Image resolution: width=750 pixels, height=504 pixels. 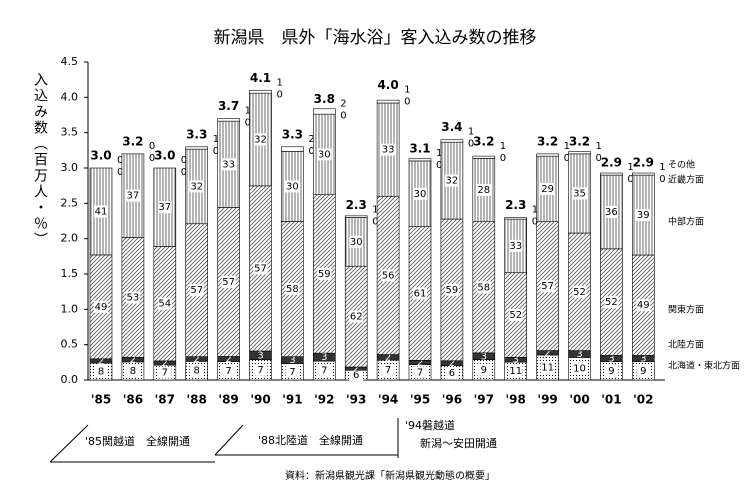 What do you see at coordinates (356, 242) in the screenshot?
I see `segment-label: 30` at bounding box center [356, 242].